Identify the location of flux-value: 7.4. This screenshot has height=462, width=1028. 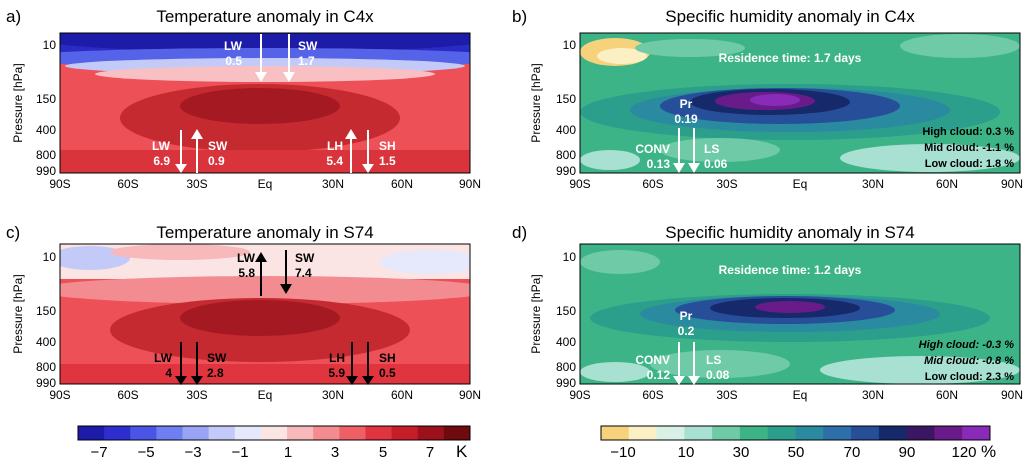
(303, 273).